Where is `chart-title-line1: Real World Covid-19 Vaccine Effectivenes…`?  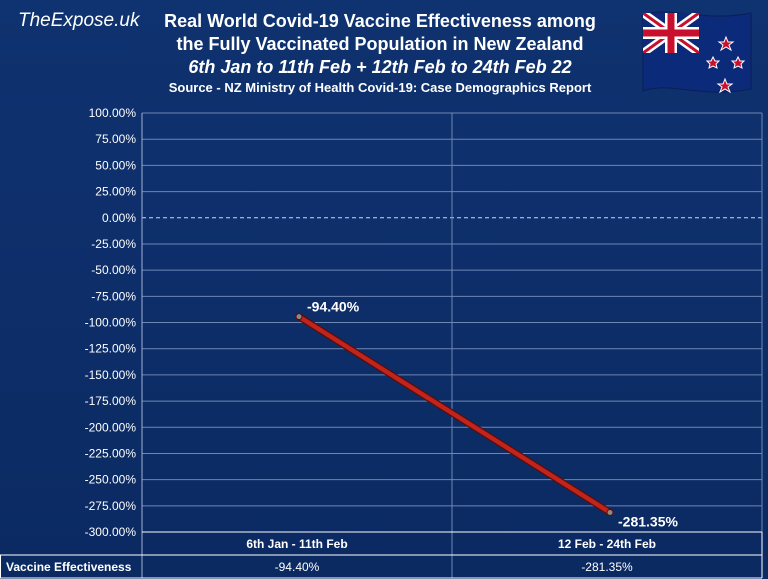 chart-title-line1: Real World Covid-19 Vaccine Effectivenes… is located at coordinates (380, 21).